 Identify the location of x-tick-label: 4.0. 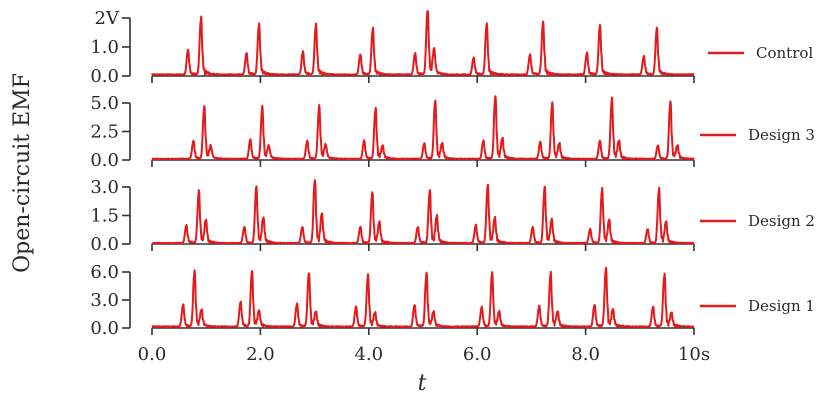
(368, 354).